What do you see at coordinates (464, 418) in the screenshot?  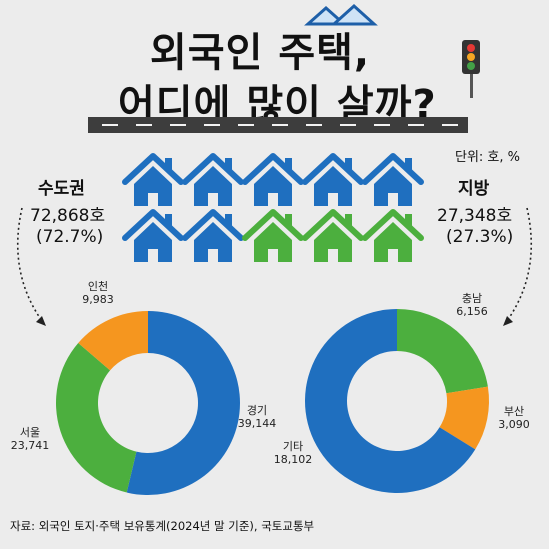 I see `donut-segment-부산` at bounding box center [464, 418].